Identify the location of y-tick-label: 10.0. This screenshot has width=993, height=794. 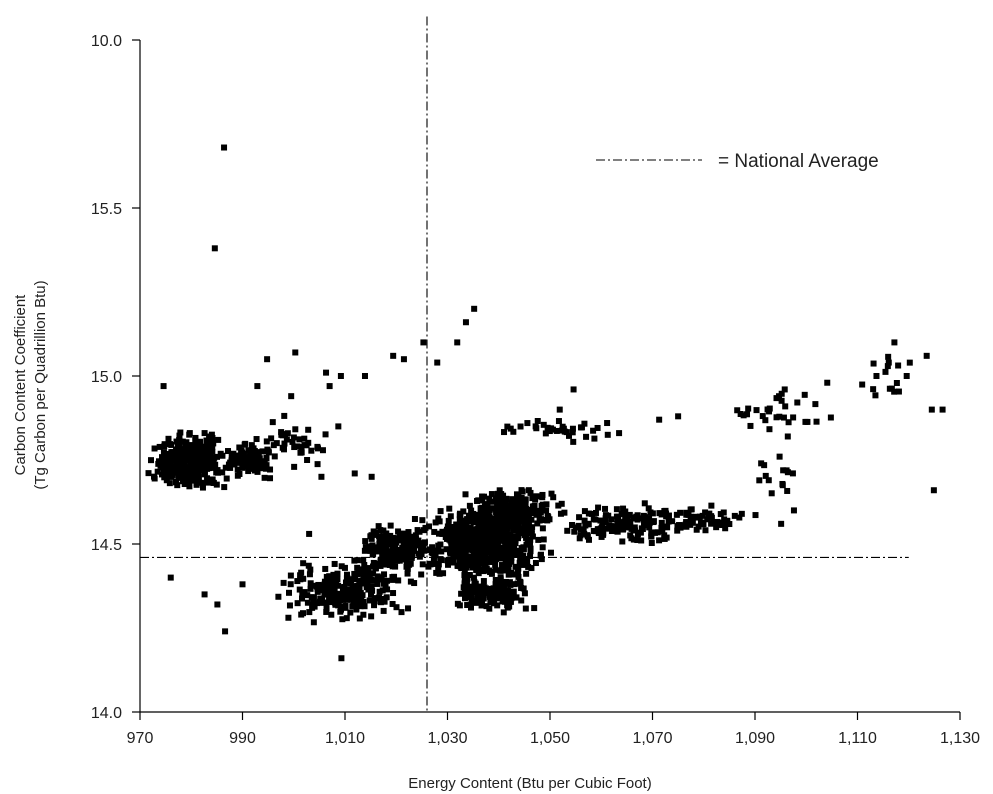
(106, 41).